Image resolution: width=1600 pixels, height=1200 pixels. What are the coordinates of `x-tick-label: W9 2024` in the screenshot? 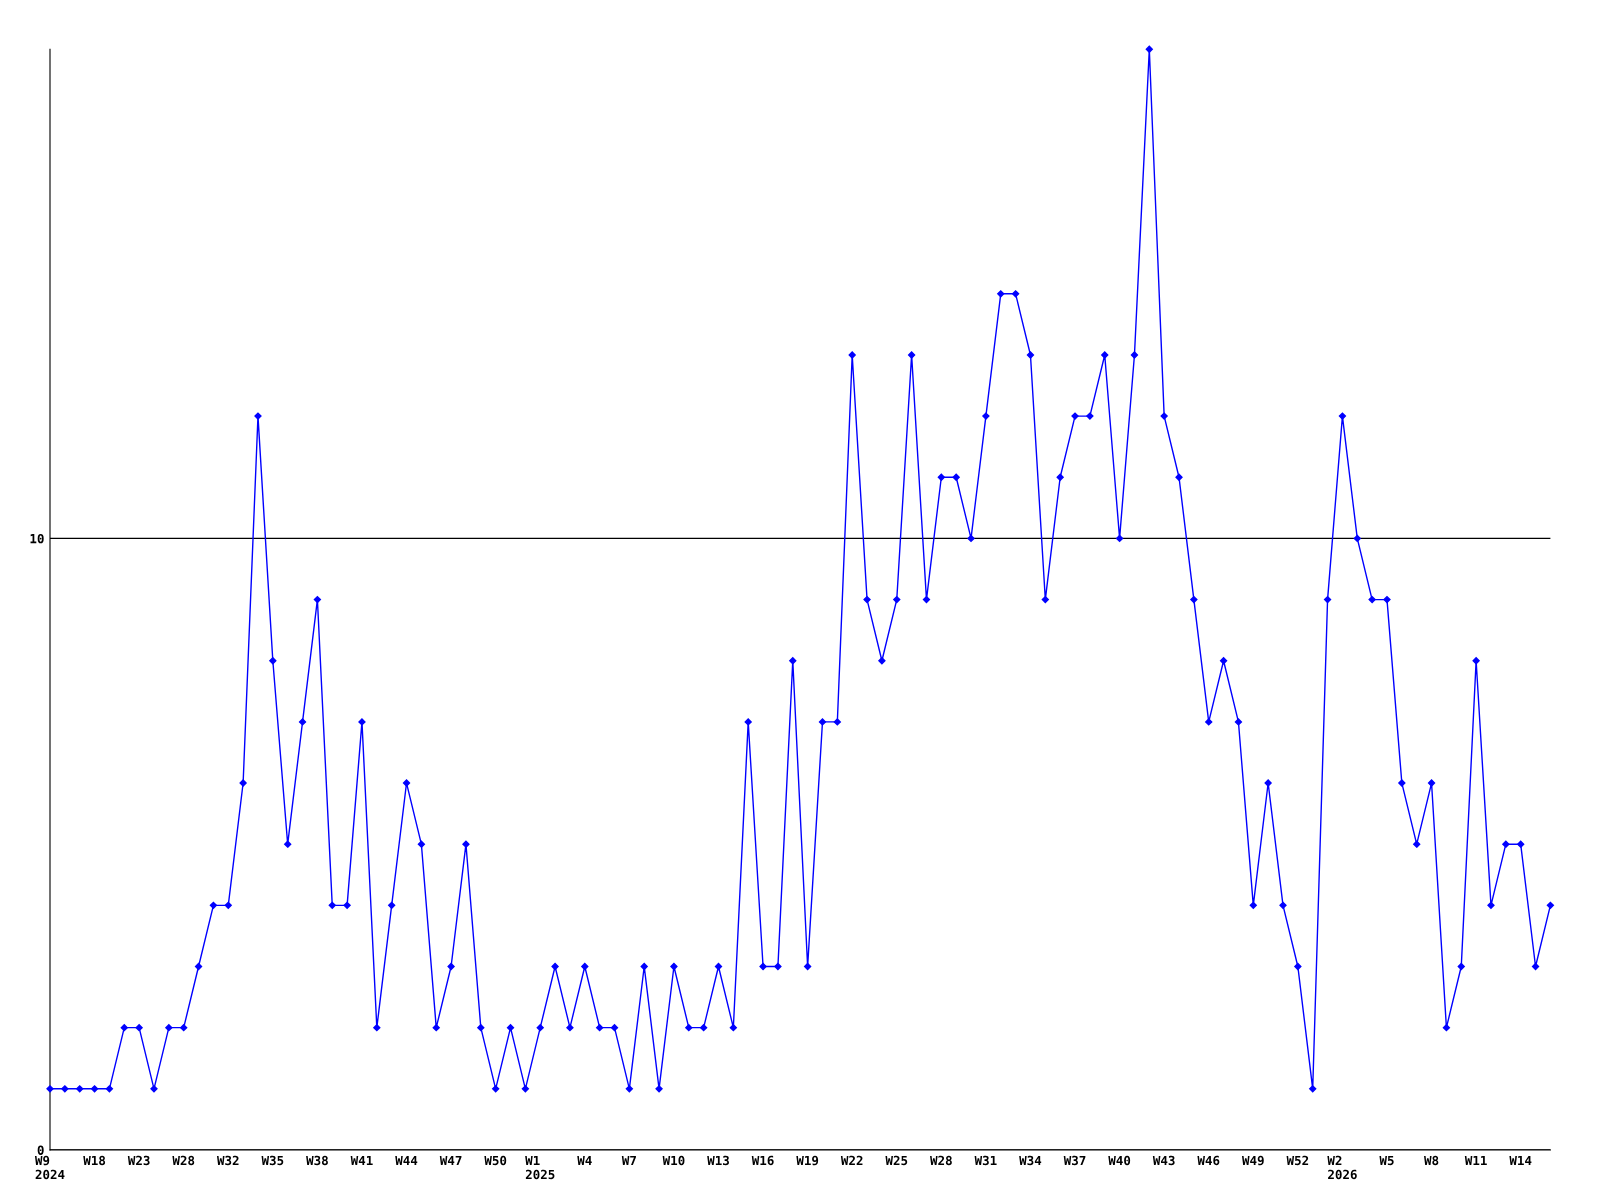 It's located at (49, 1167).